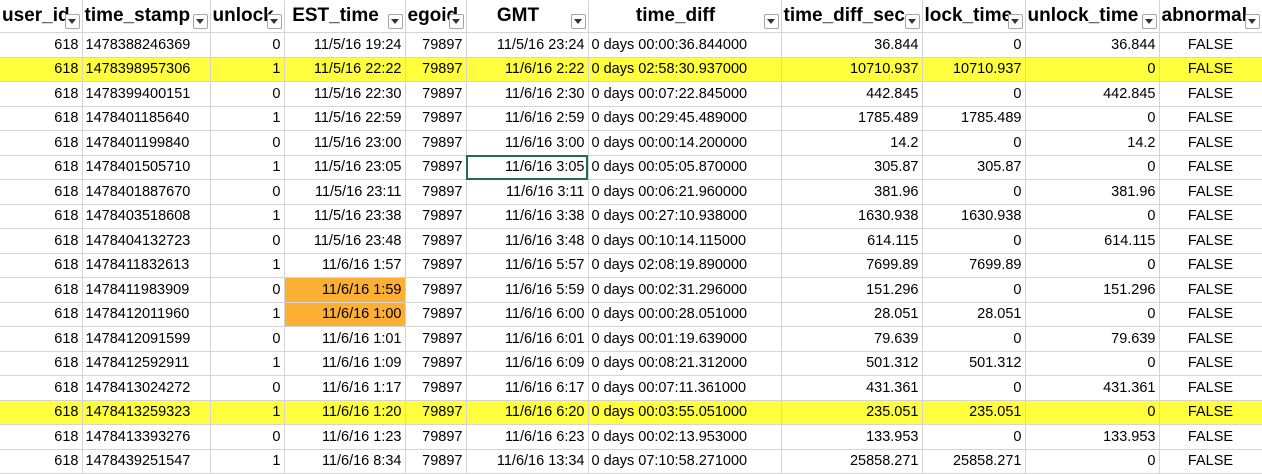 This screenshot has width=1262, height=474. I want to click on cell-time-diff: 0 days 00:05:05.870000, so click(685, 167).